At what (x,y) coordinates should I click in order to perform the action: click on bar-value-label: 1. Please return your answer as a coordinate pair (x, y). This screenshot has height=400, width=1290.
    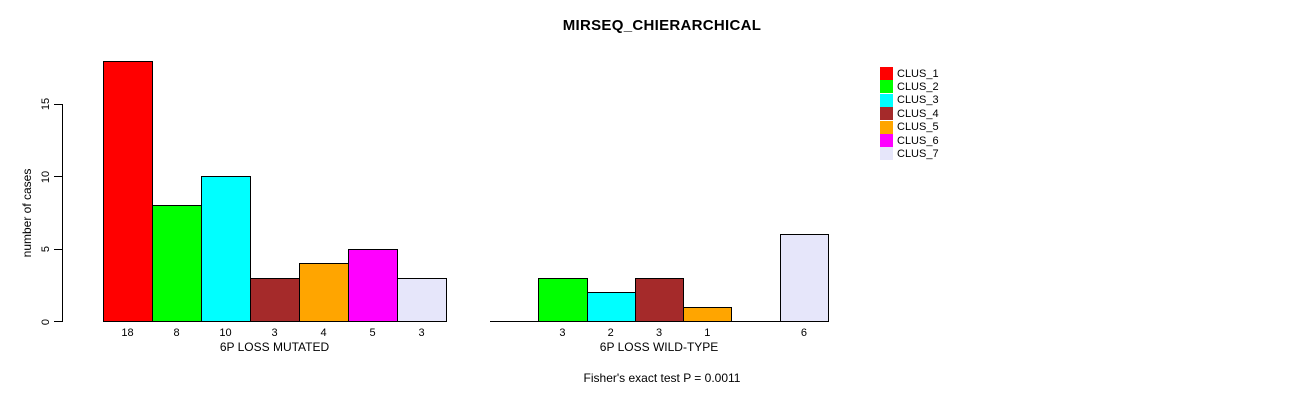
    Looking at the image, I should click on (707, 333).